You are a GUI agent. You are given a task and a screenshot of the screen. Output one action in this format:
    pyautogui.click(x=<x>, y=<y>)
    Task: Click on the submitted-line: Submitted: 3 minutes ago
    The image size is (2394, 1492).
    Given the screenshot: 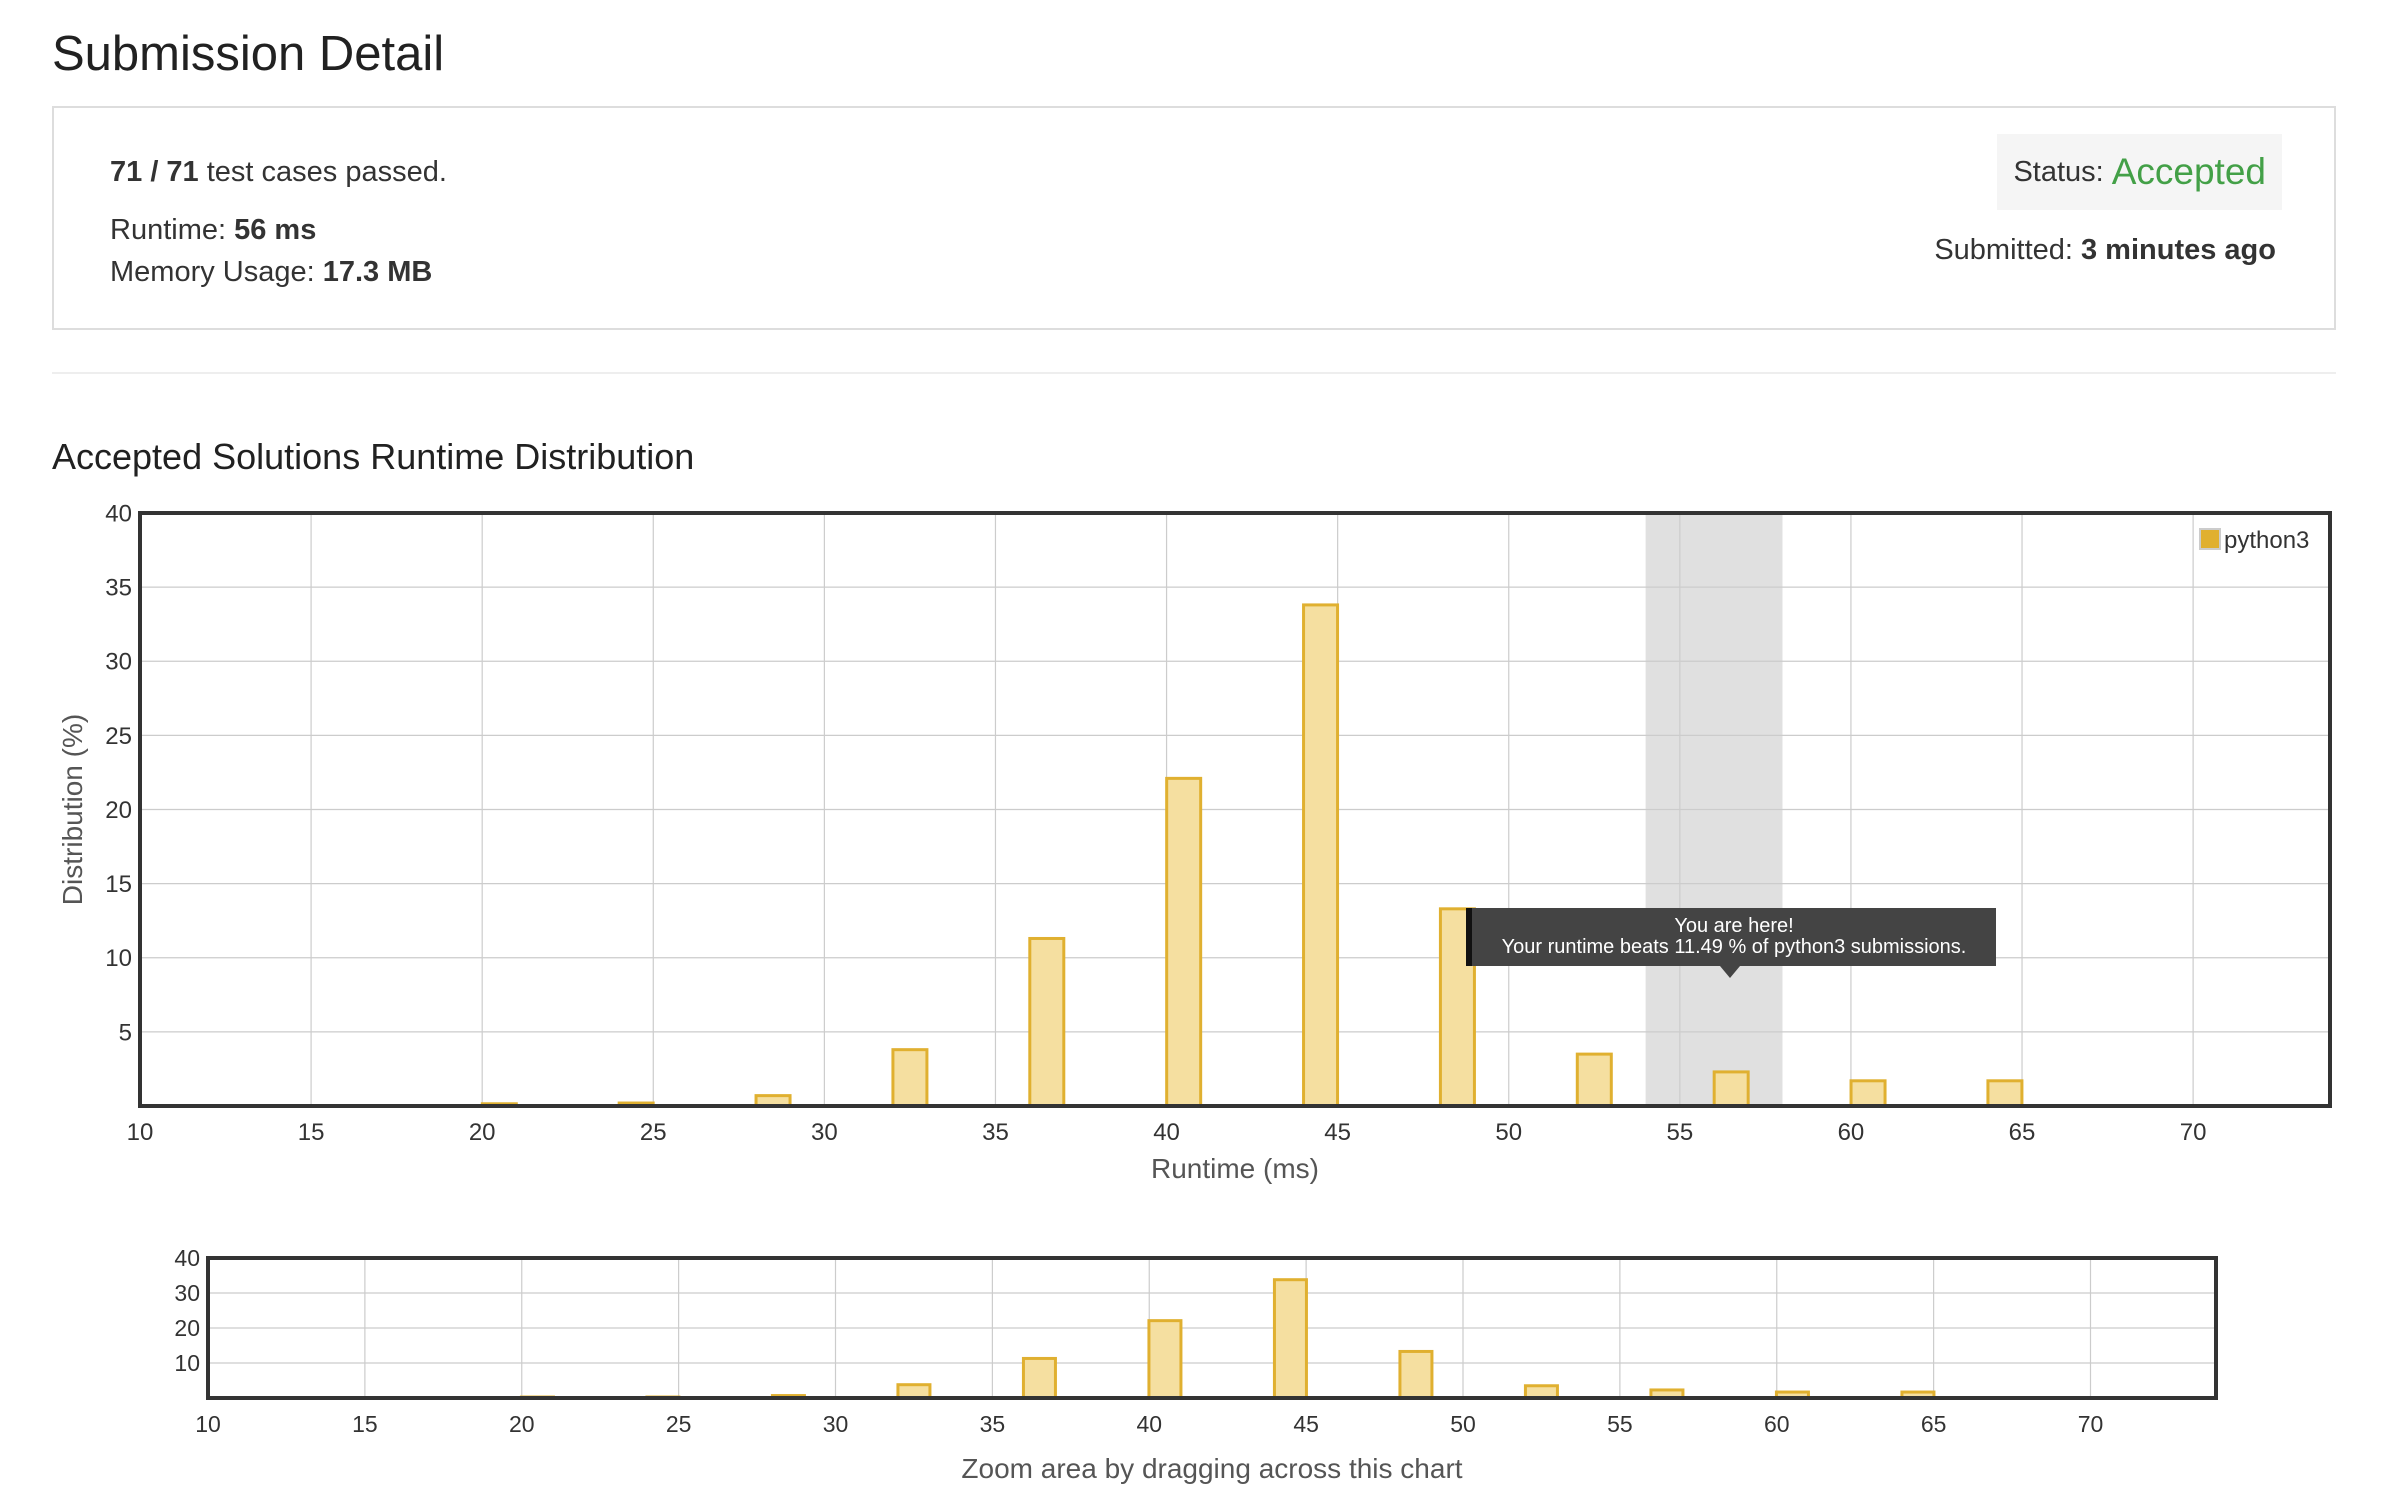 What is the action you would take?
    pyautogui.click(x=2105, y=250)
    